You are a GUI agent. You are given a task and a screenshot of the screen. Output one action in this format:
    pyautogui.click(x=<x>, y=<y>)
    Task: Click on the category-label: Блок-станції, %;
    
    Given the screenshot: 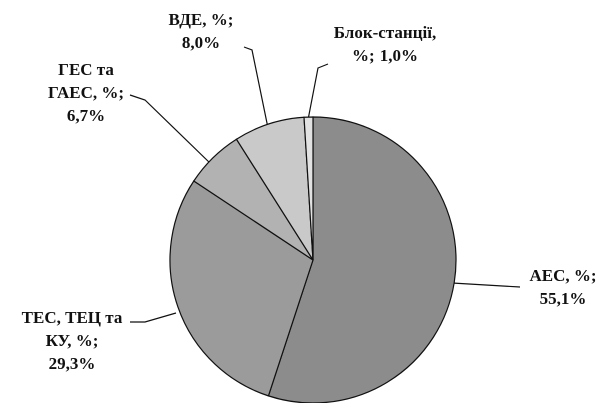 What is the action you would take?
    pyautogui.click(x=385, y=44)
    